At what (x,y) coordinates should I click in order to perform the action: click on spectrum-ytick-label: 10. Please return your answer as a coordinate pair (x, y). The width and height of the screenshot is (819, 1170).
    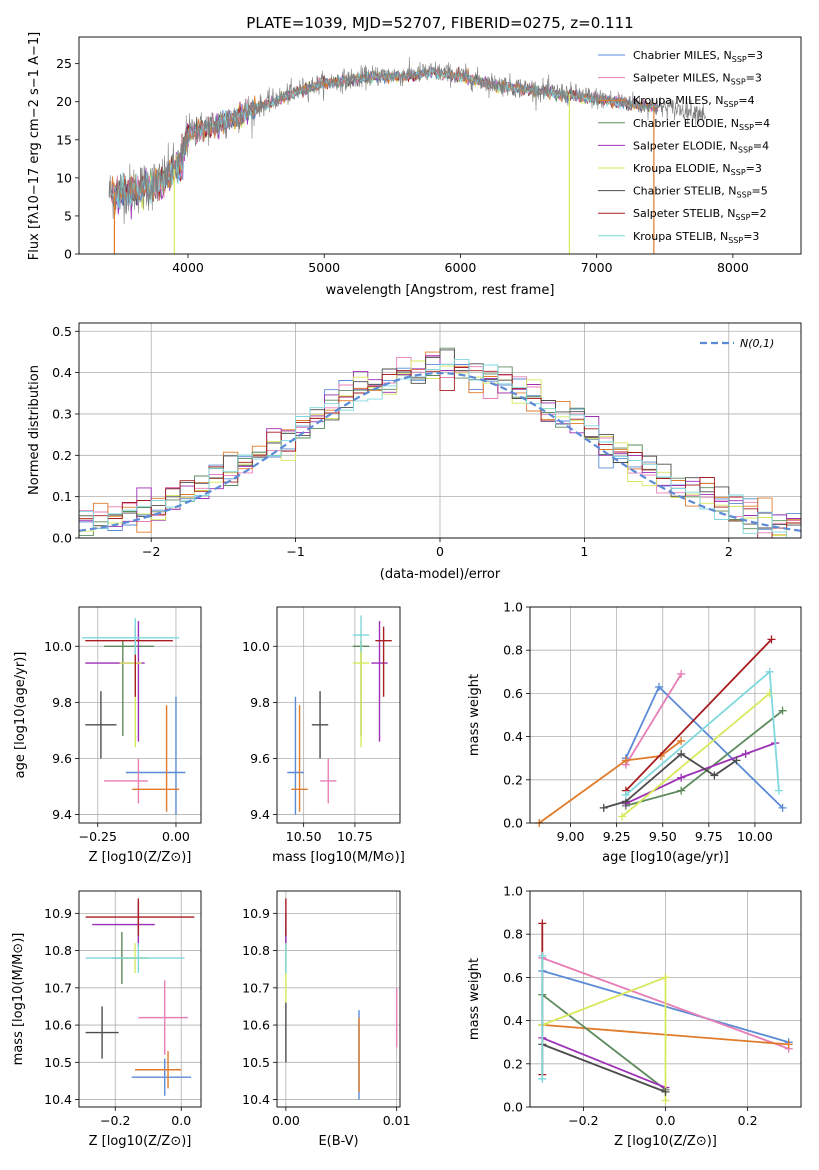
    Looking at the image, I should click on (64, 177).